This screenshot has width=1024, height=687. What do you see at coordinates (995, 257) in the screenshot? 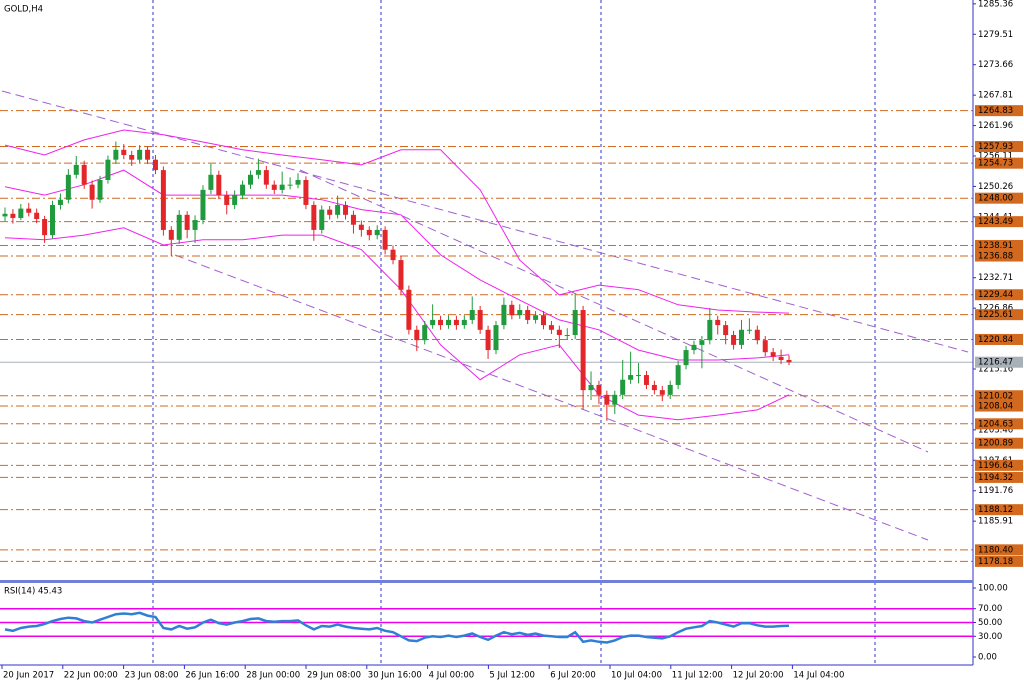
I see `level-label: 1236.88` at bounding box center [995, 257].